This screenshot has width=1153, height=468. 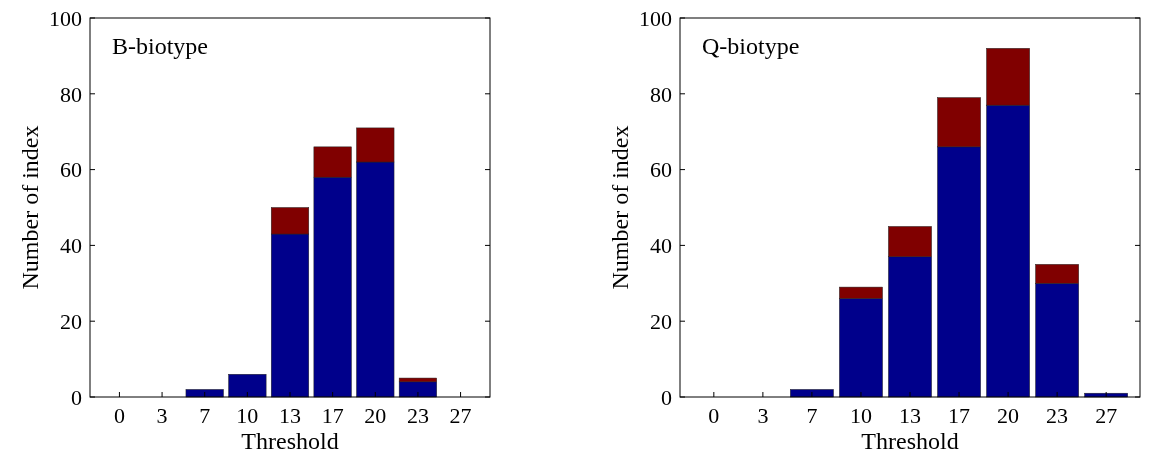 I want to click on text: B-biotype, so click(x=160, y=46).